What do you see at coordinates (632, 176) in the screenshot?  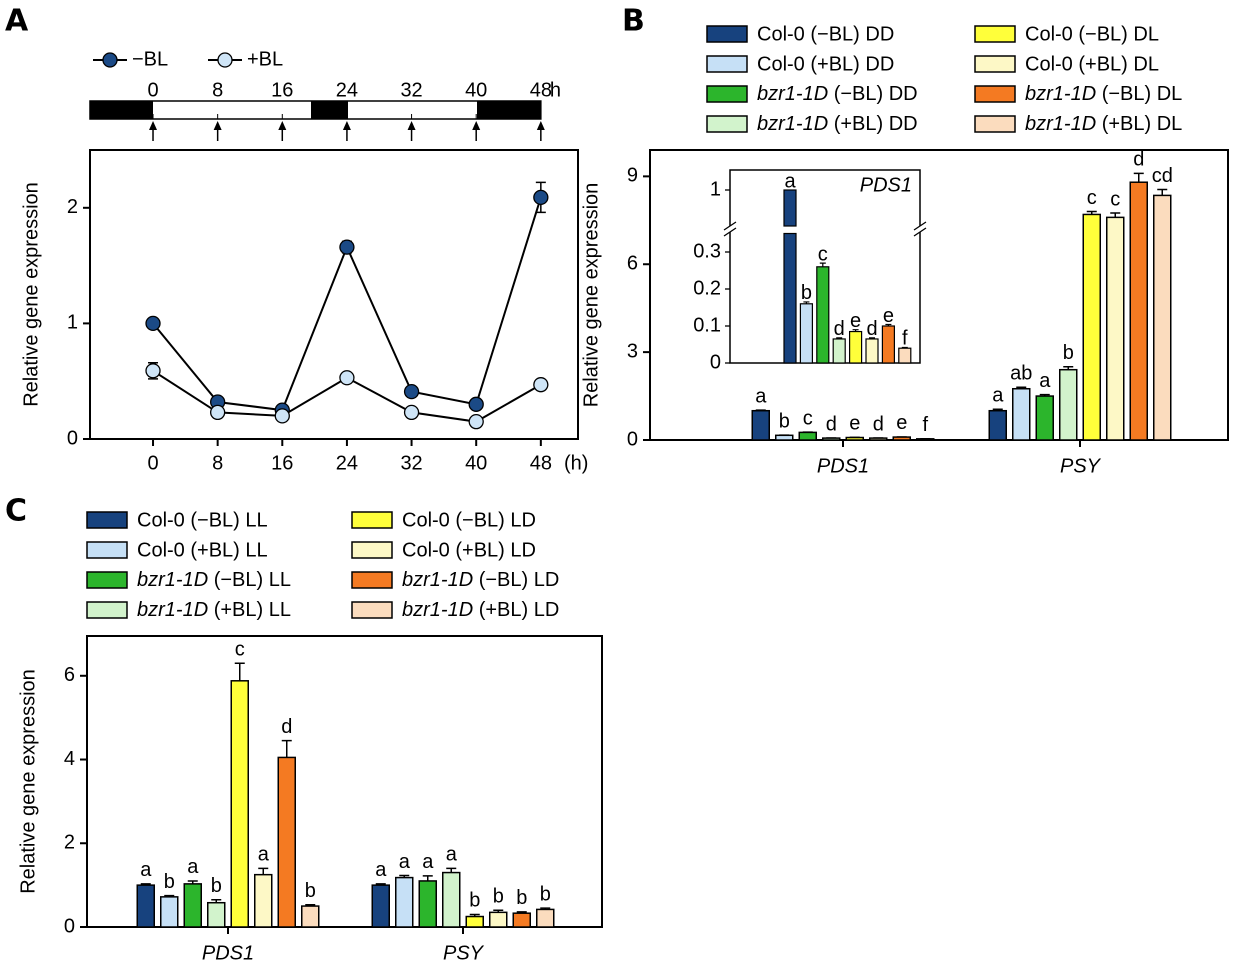 I see `y-tick-label: 9` at bounding box center [632, 176].